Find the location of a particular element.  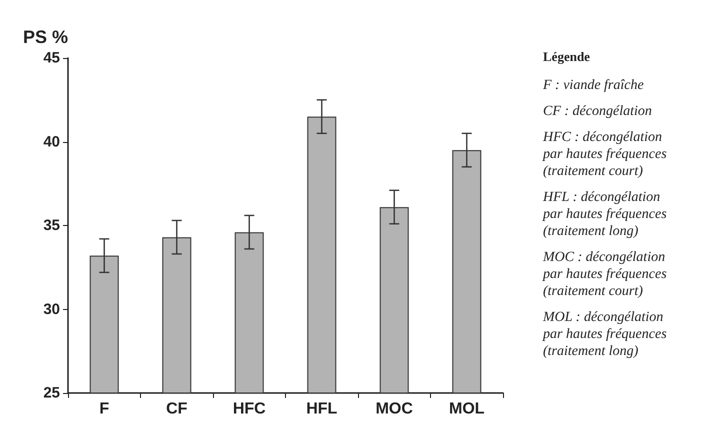

text: HFC : décongélation par hautes fréquences (traitement court) is located at coordinates (605, 154).